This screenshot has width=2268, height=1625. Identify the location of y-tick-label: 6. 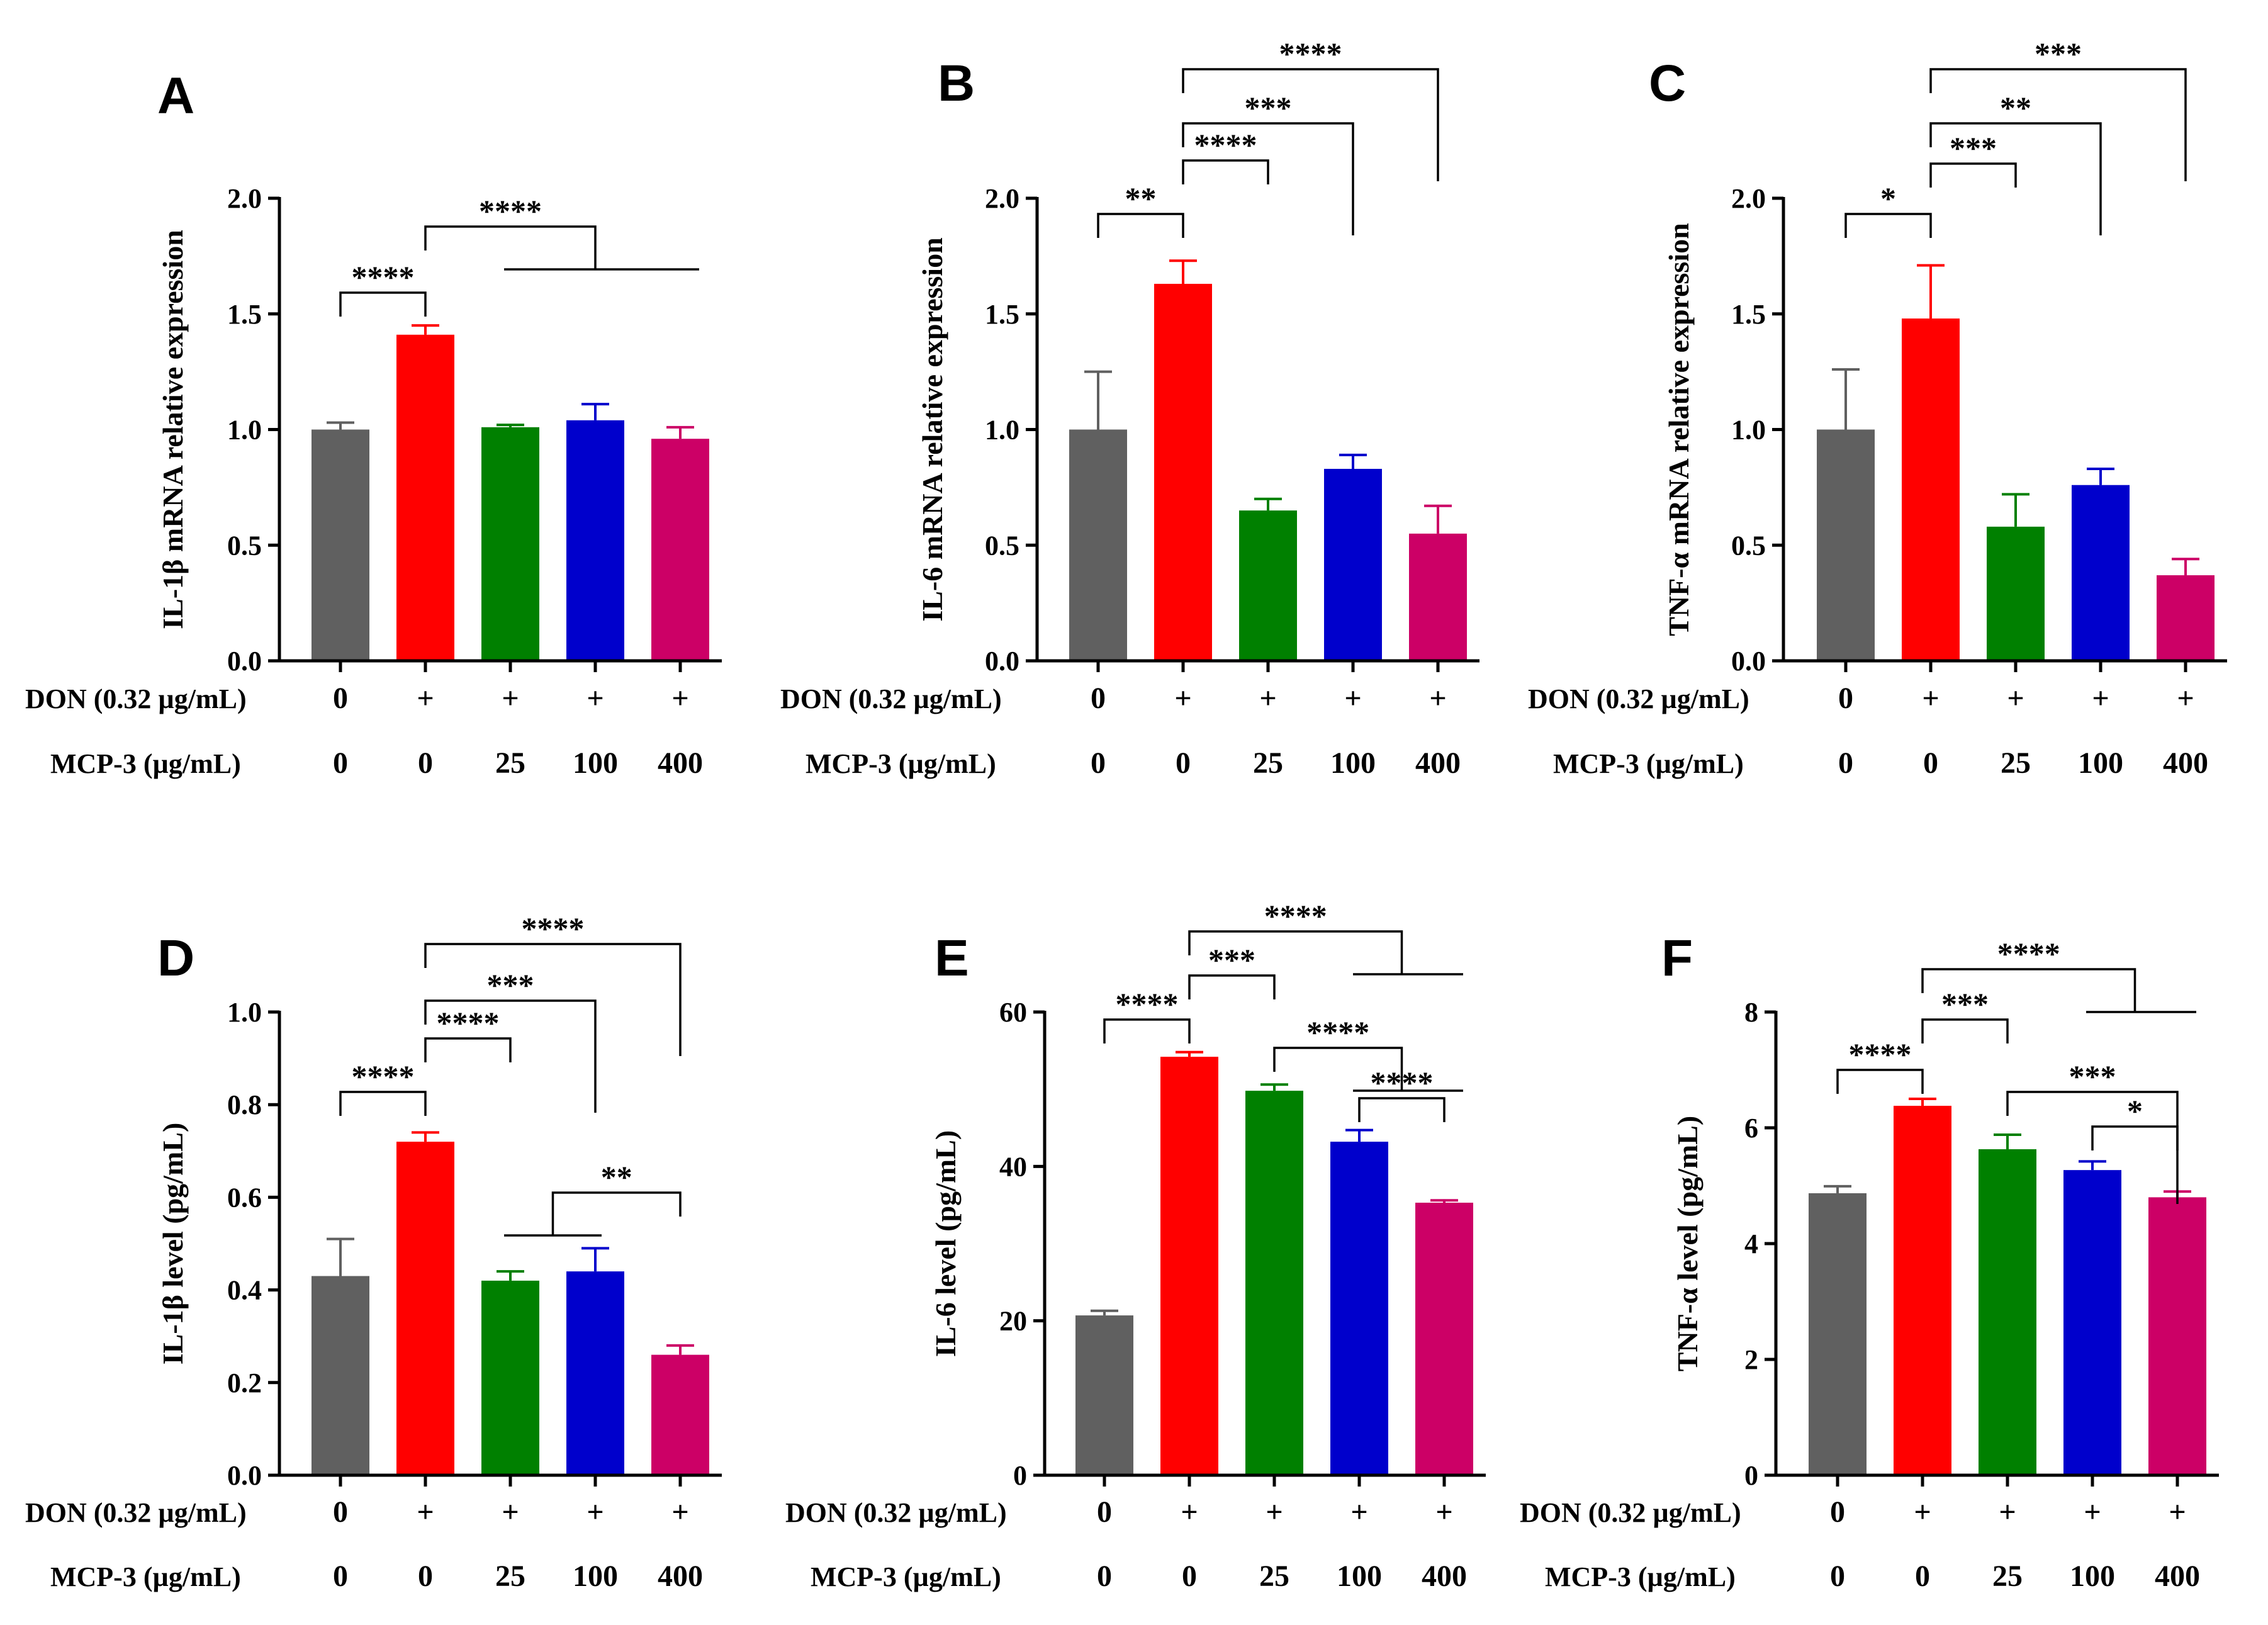
(1751, 1128).